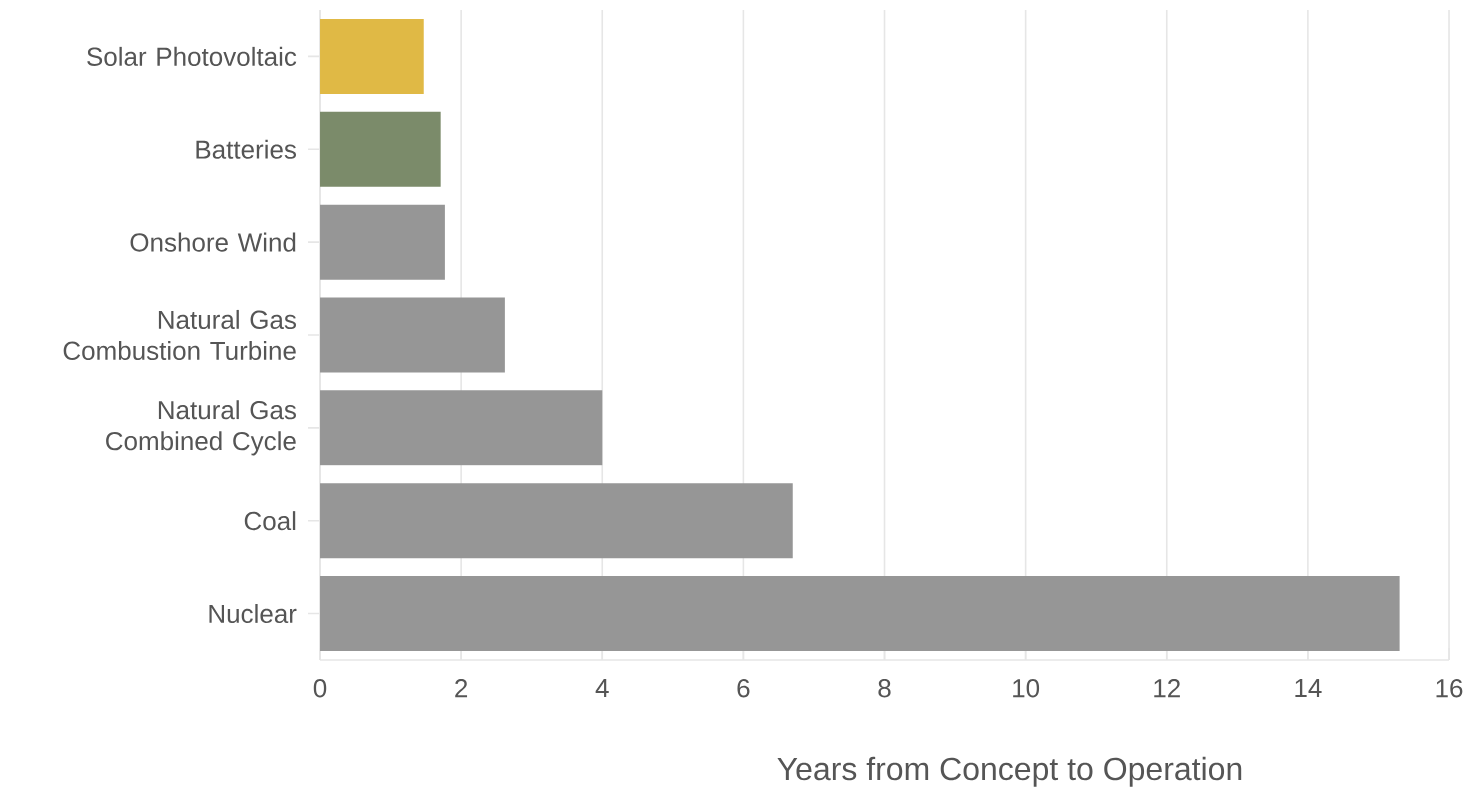  I want to click on x-tick-label: 12, so click(1167, 688).